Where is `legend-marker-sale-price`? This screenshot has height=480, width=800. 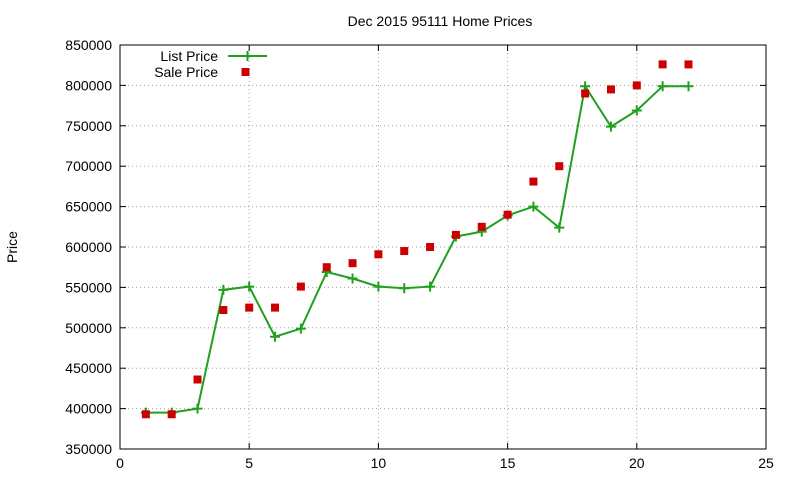
legend-marker-sale-price is located at coordinates (245, 72).